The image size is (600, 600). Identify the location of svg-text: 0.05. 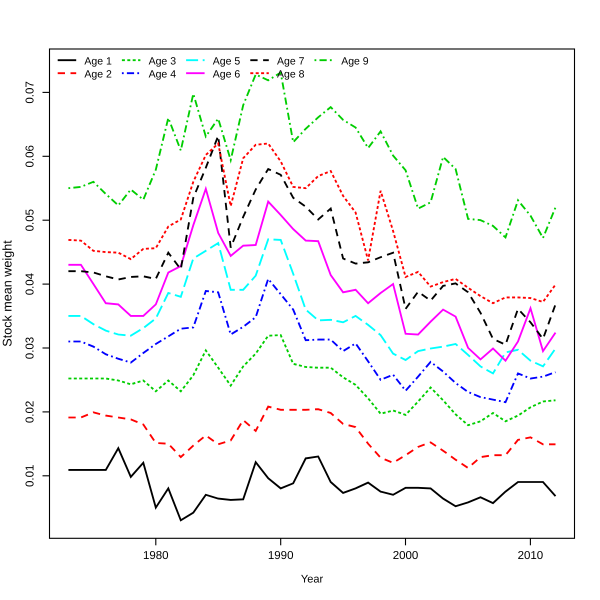
(31, 220).